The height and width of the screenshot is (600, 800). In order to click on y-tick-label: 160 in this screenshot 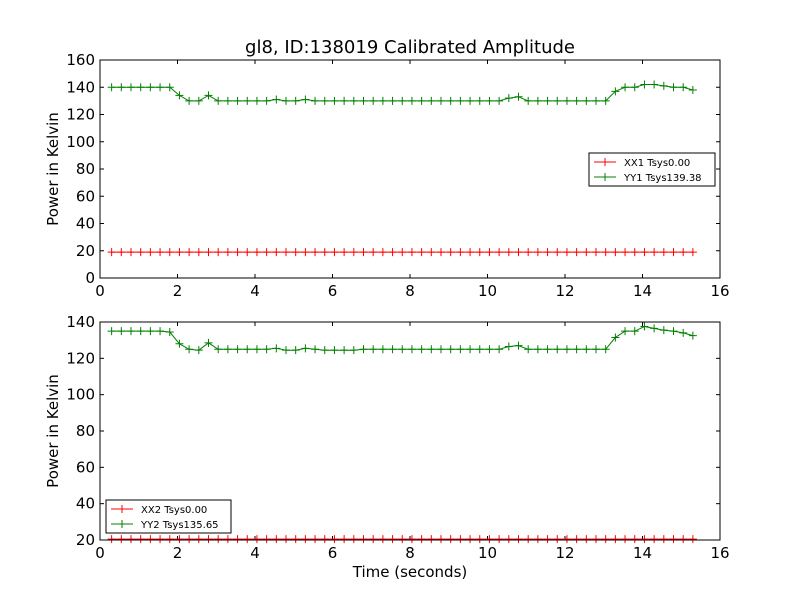, I will do `click(80, 60)`.